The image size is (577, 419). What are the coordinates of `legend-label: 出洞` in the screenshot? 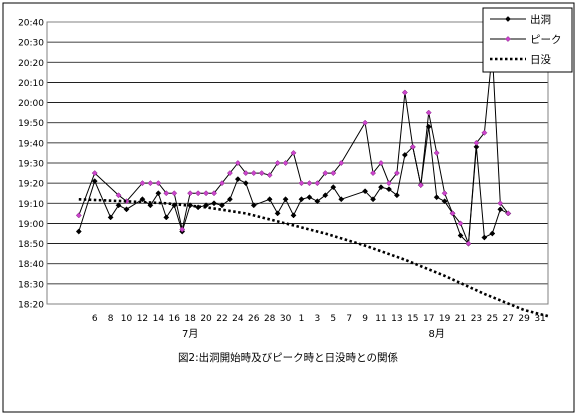 It's located at (540, 19).